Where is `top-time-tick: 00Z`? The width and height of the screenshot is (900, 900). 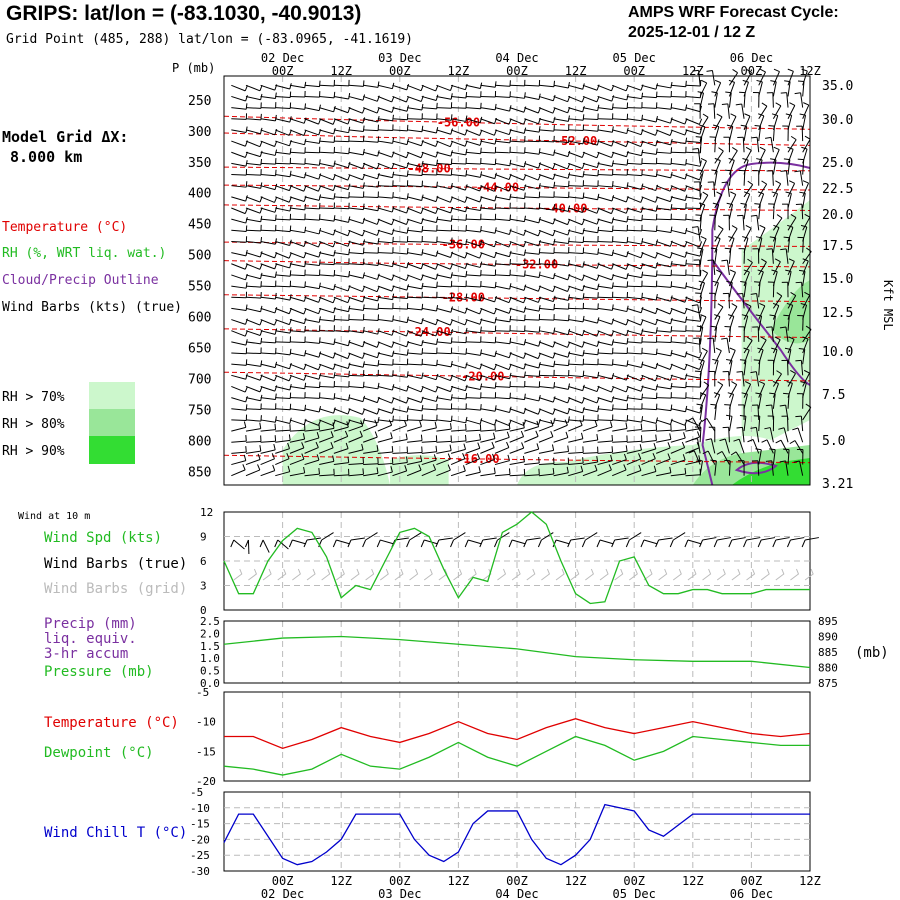 top-time-tick: 00Z is located at coordinates (752, 71).